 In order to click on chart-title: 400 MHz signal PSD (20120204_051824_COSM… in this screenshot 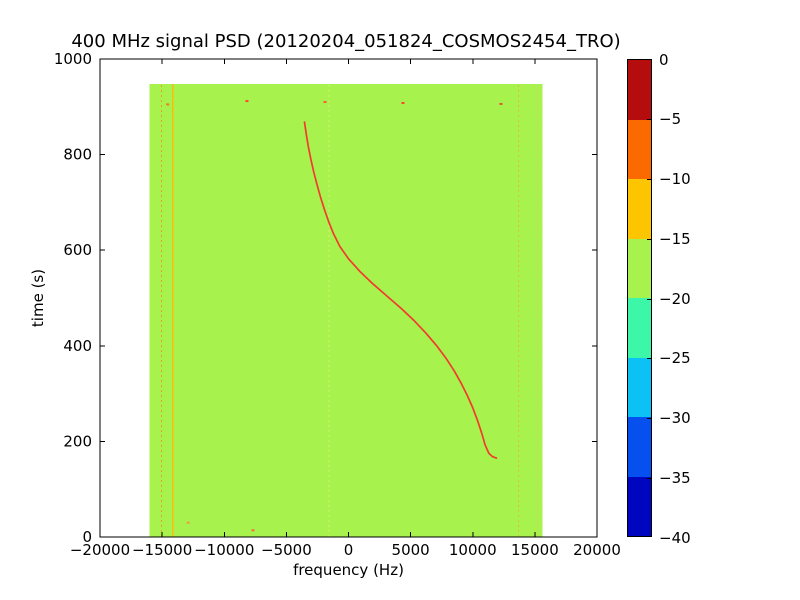, I will do `click(346, 41)`.